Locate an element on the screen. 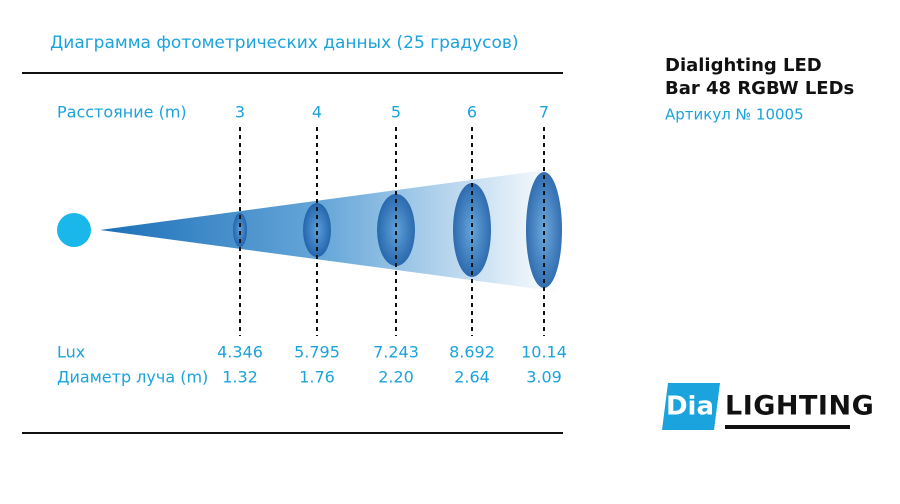 Image resolution: width=900 pixels, height=504 pixels. logo-box is located at coordinates (691, 406).